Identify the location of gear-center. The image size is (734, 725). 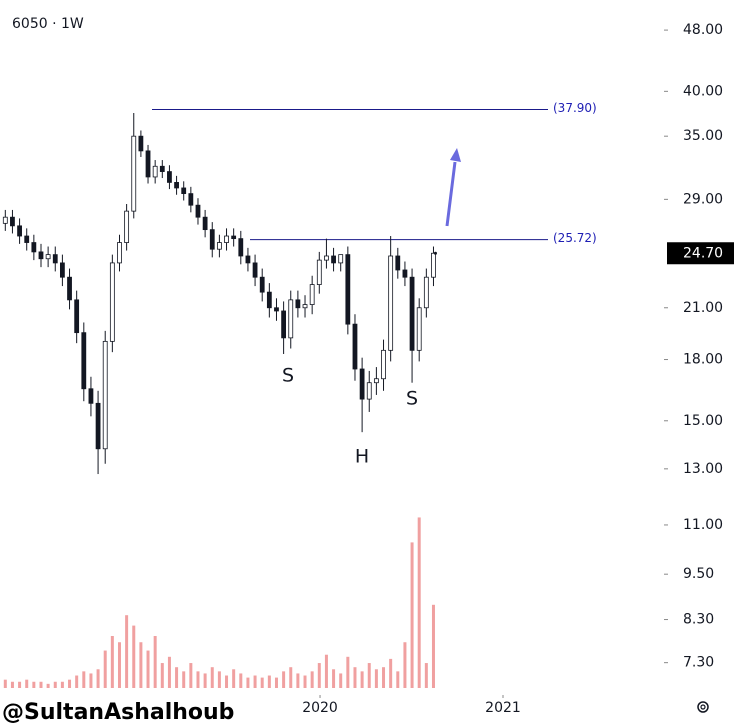
(703, 707).